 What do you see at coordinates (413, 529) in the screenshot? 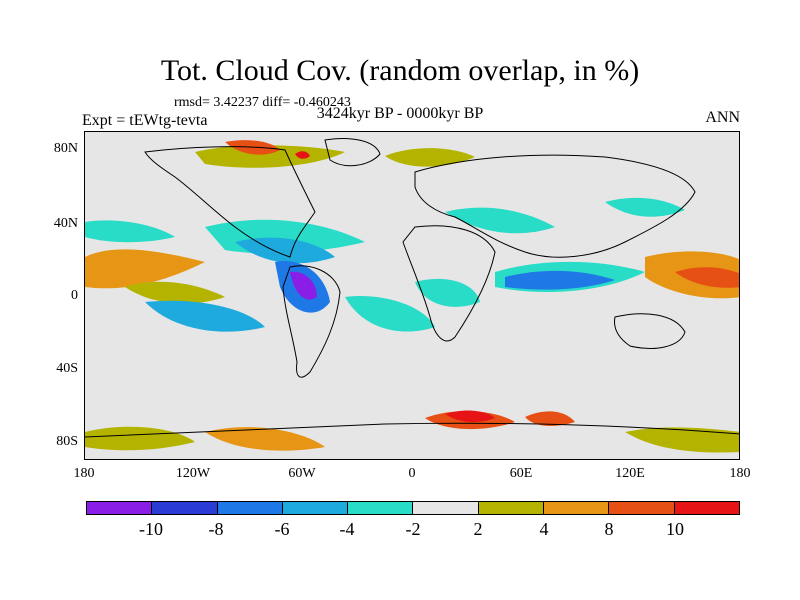
I see `colorbar-label: -2` at bounding box center [413, 529].